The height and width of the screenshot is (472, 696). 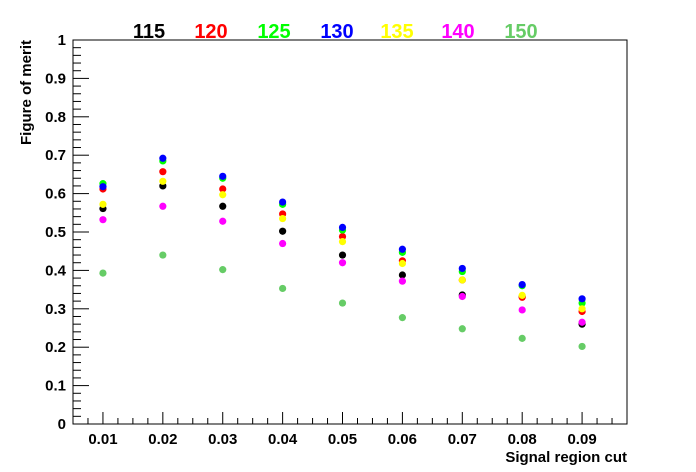 What do you see at coordinates (62, 424) in the screenshot?
I see `y-tick-label: 0` at bounding box center [62, 424].